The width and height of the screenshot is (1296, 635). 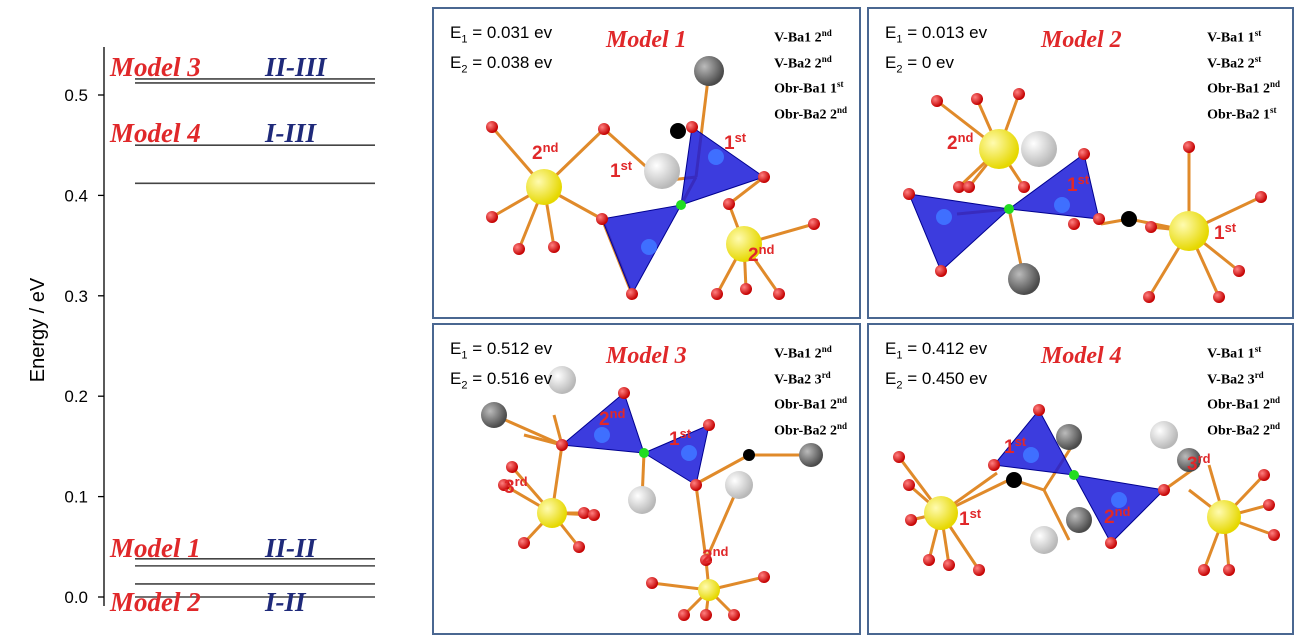 I want to click on panel-title: Model 3, so click(x=646, y=356).